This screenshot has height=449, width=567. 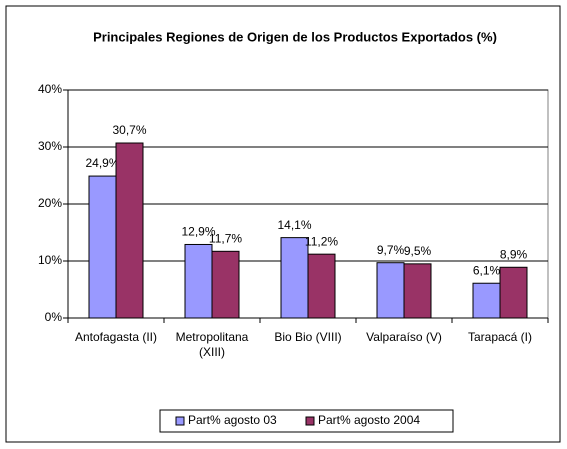 What do you see at coordinates (129, 130) in the screenshot?
I see `data-label: 30,7%` at bounding box center [129, 130].